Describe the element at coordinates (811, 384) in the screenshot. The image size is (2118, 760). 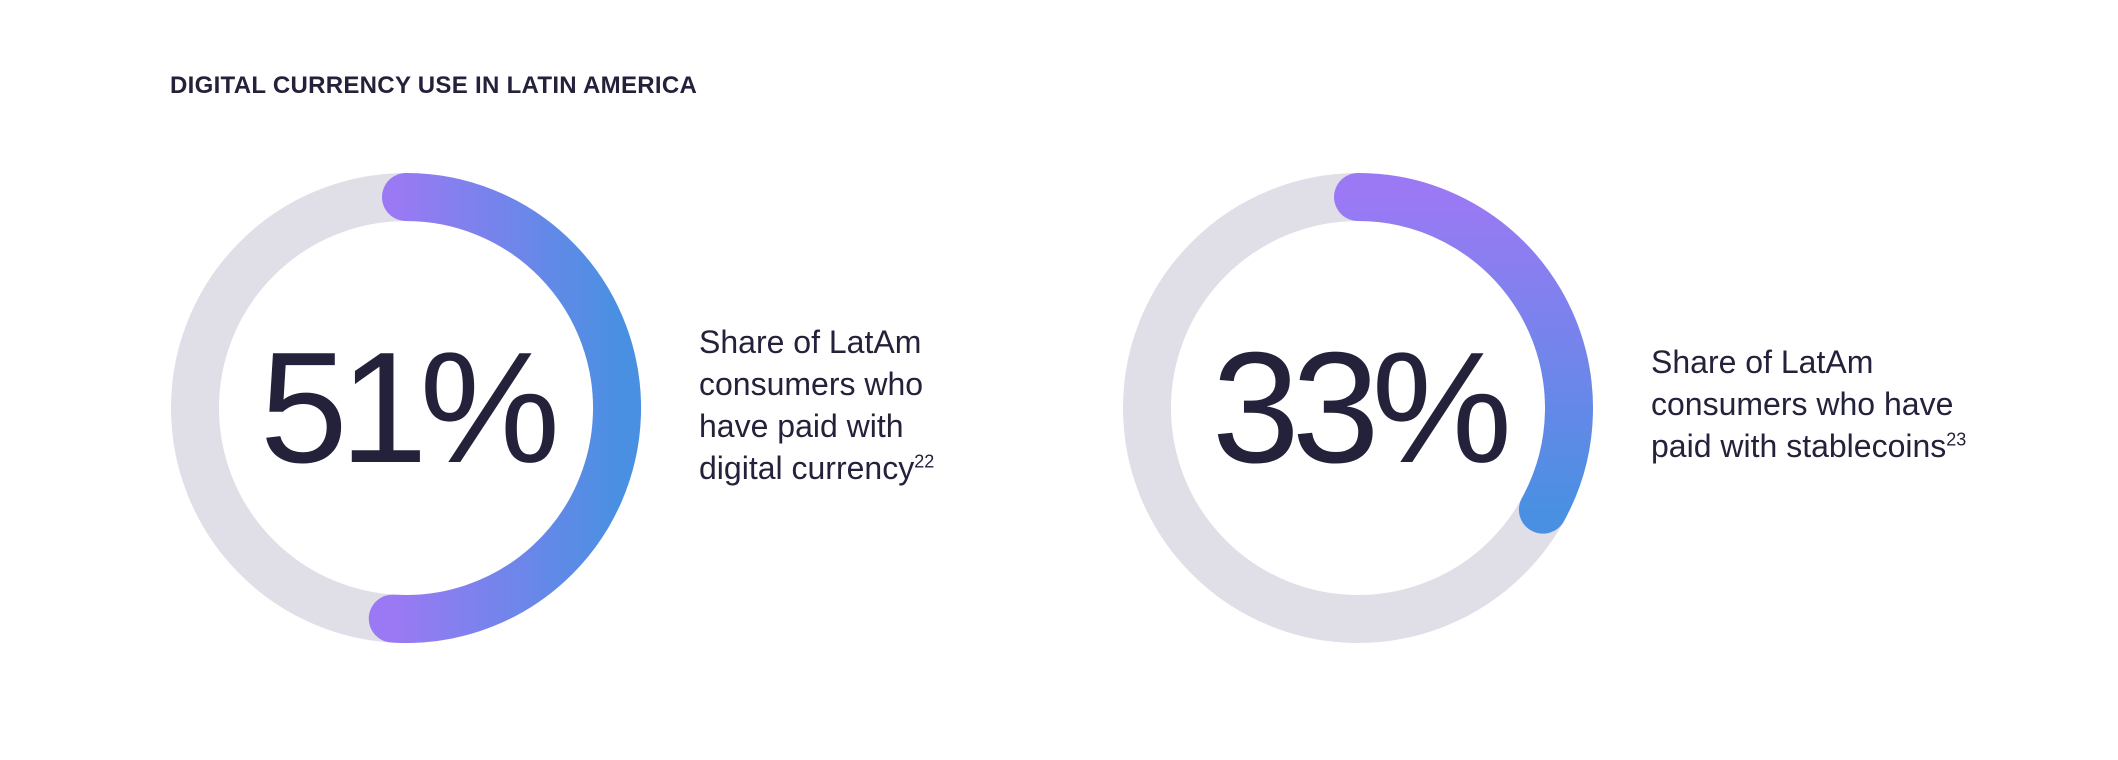
I see `caption-line: consumers who` at that location.